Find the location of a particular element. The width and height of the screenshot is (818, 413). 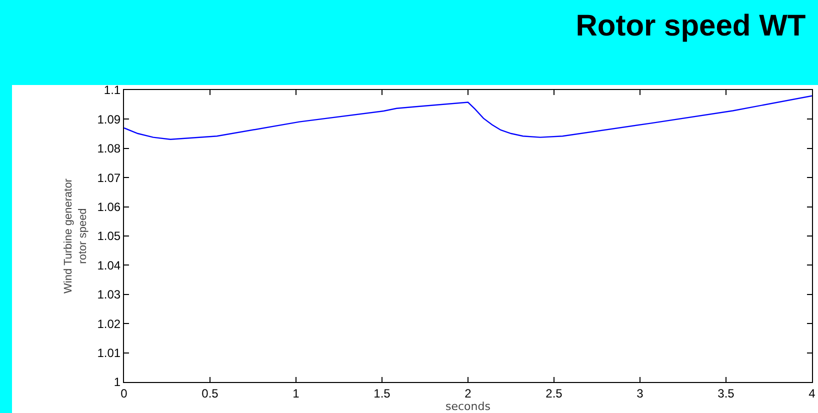

y-tick-label: 1.1 is located at coordinates (112, 90).